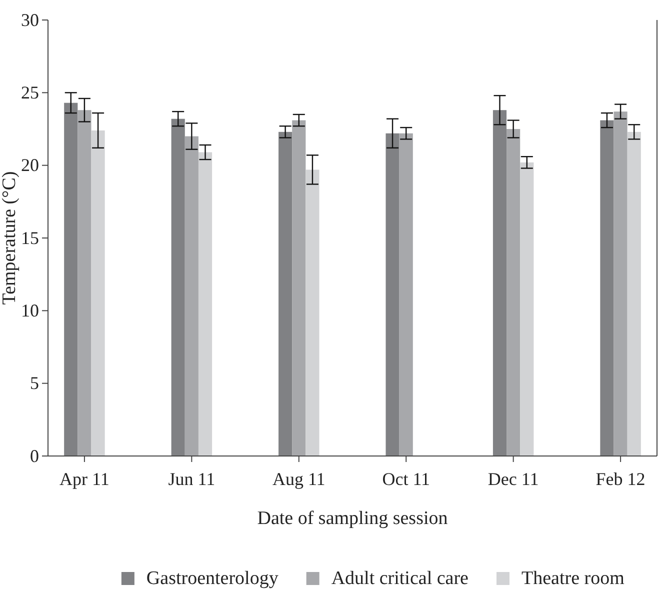  I want to click on y-tick-label: 0, so click(34, 456).